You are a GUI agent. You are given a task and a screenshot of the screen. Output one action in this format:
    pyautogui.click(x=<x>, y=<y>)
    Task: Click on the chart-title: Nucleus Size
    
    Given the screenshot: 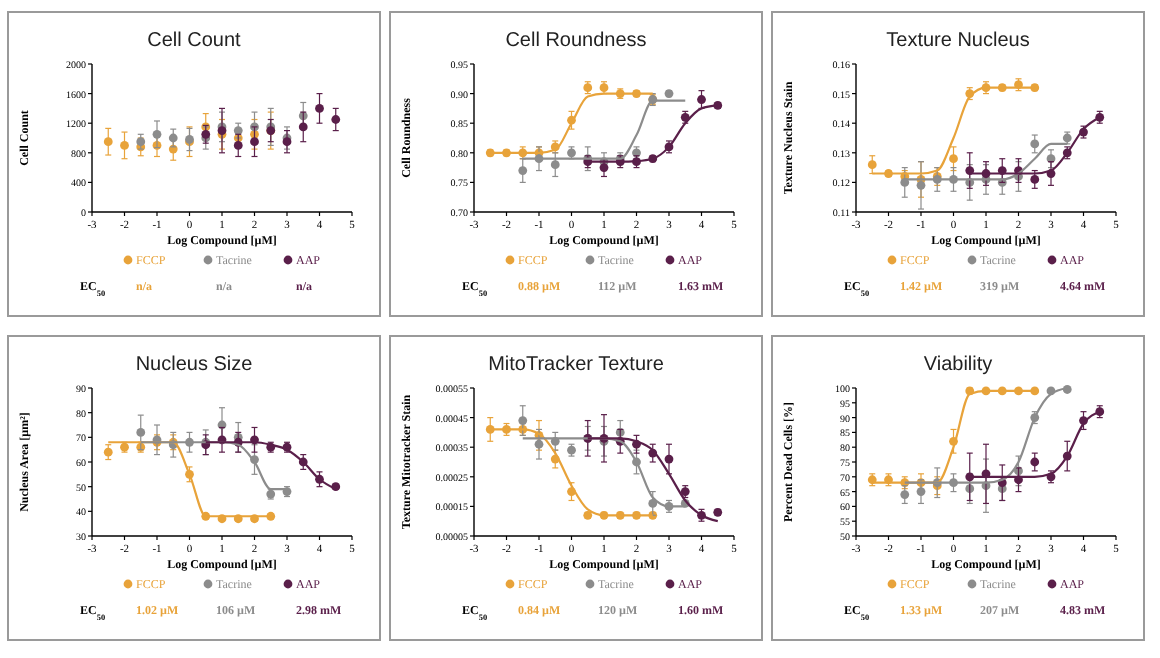 What is the action you would take?
    pyautogui.click(x=194, y=365)
    